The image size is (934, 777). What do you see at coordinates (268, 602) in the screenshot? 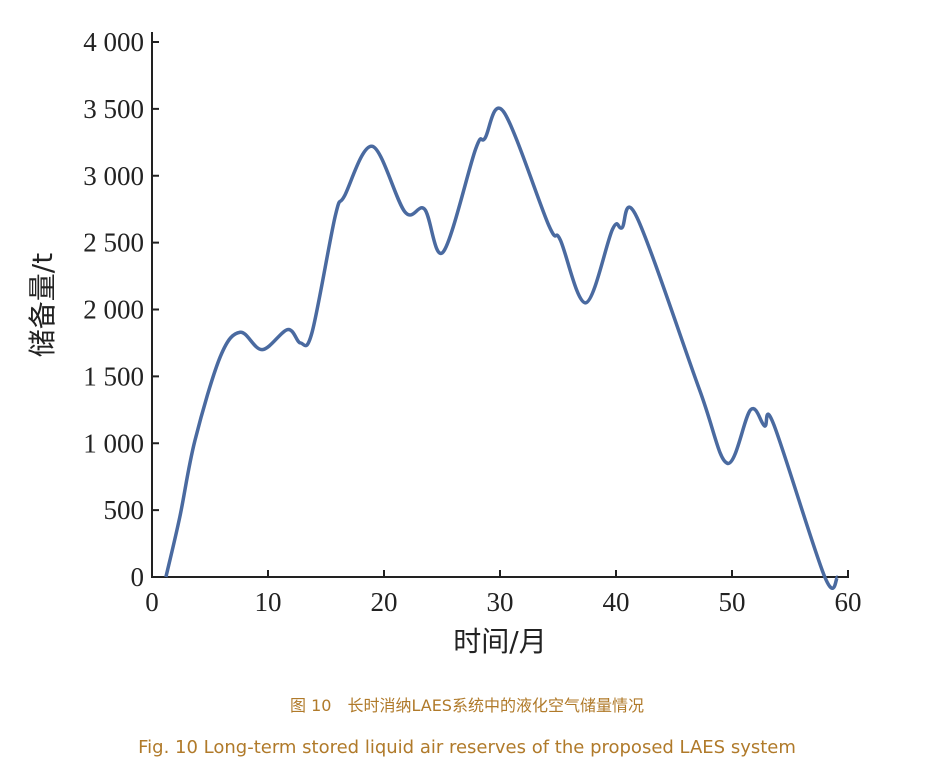
I see `x-tick-label: 10` at bounding box center [268, 602].